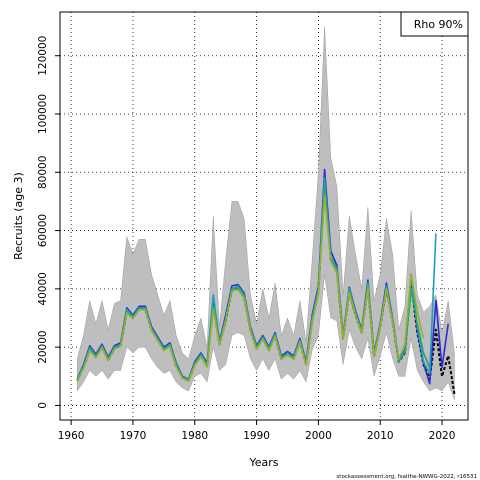 This screenshot has width=480, height=480. I want to click on x-axis: 1960 1970 1980 1990 2000 2010 2020, so click(257, 431).